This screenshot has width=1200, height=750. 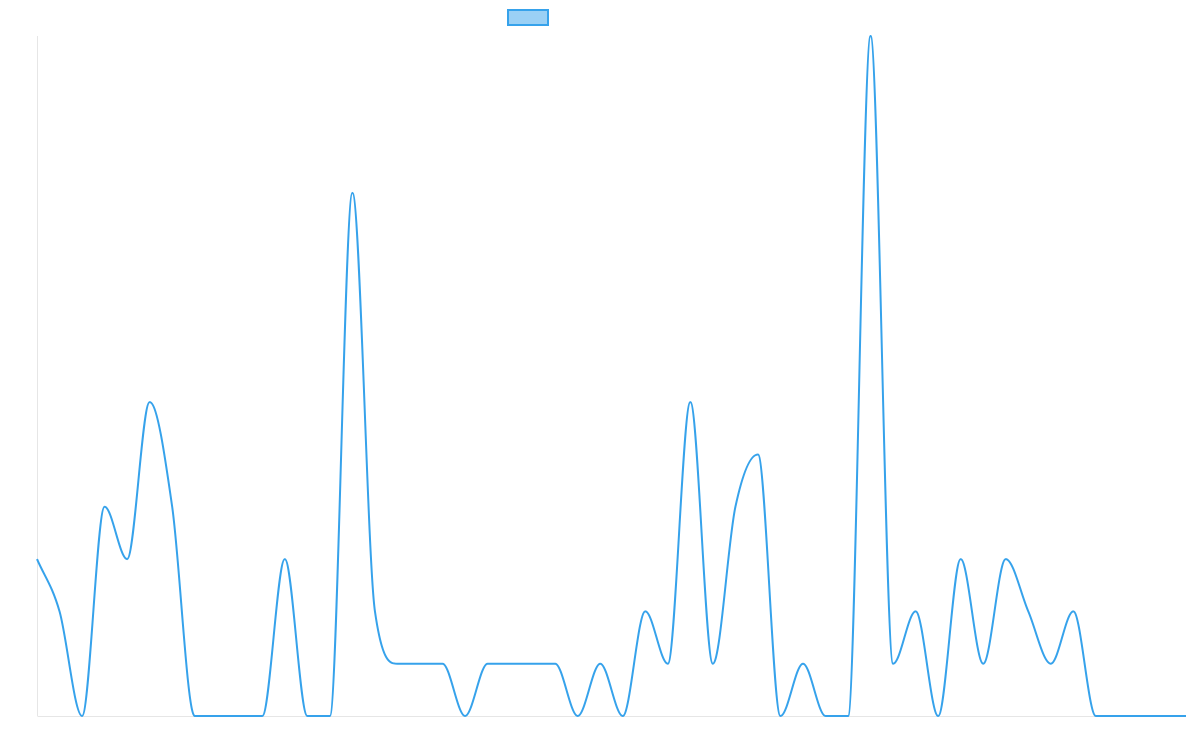 I want to click on legend, so click(x=528, y=17).